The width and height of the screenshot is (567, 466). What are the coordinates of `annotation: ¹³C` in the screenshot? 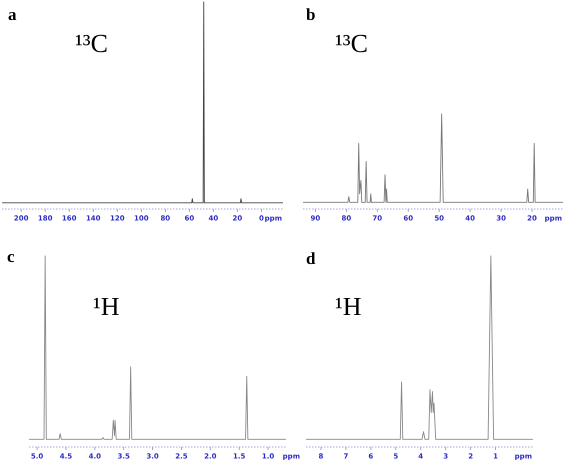 It's located at (91, 43).